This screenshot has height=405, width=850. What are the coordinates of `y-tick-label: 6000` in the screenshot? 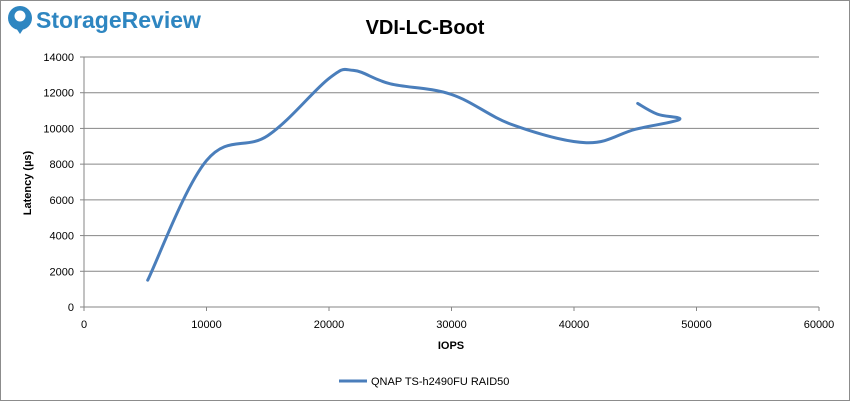 It's located at (62, 201).